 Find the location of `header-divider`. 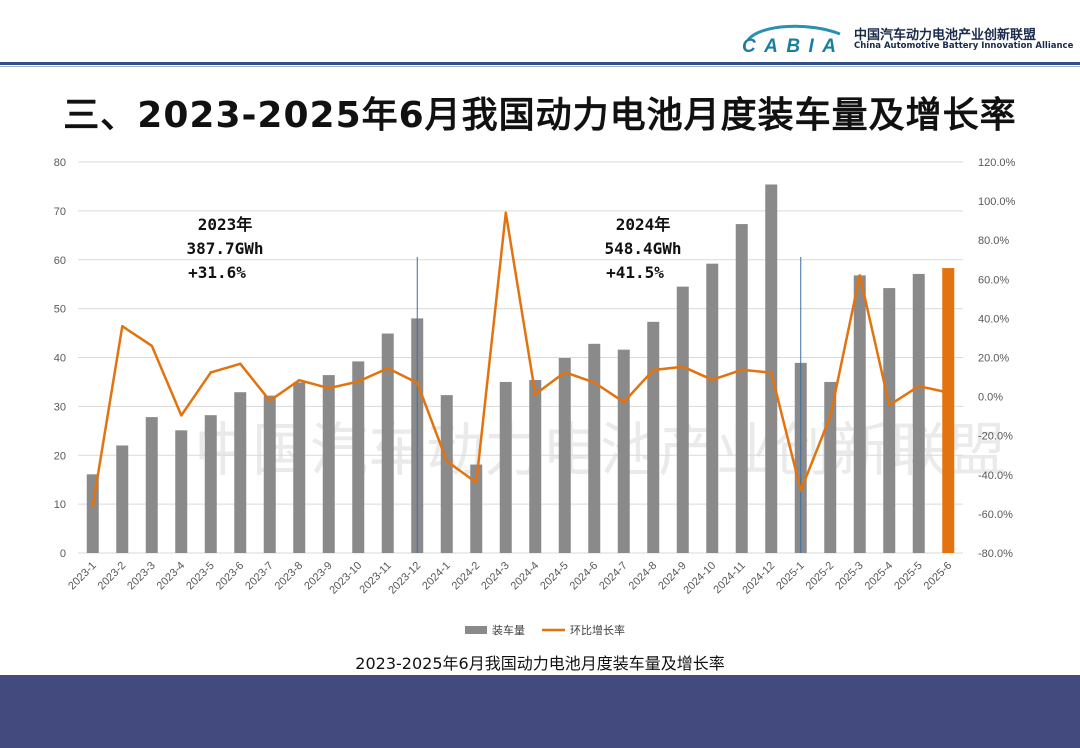

header-divider is located at coordinates (540, 63).